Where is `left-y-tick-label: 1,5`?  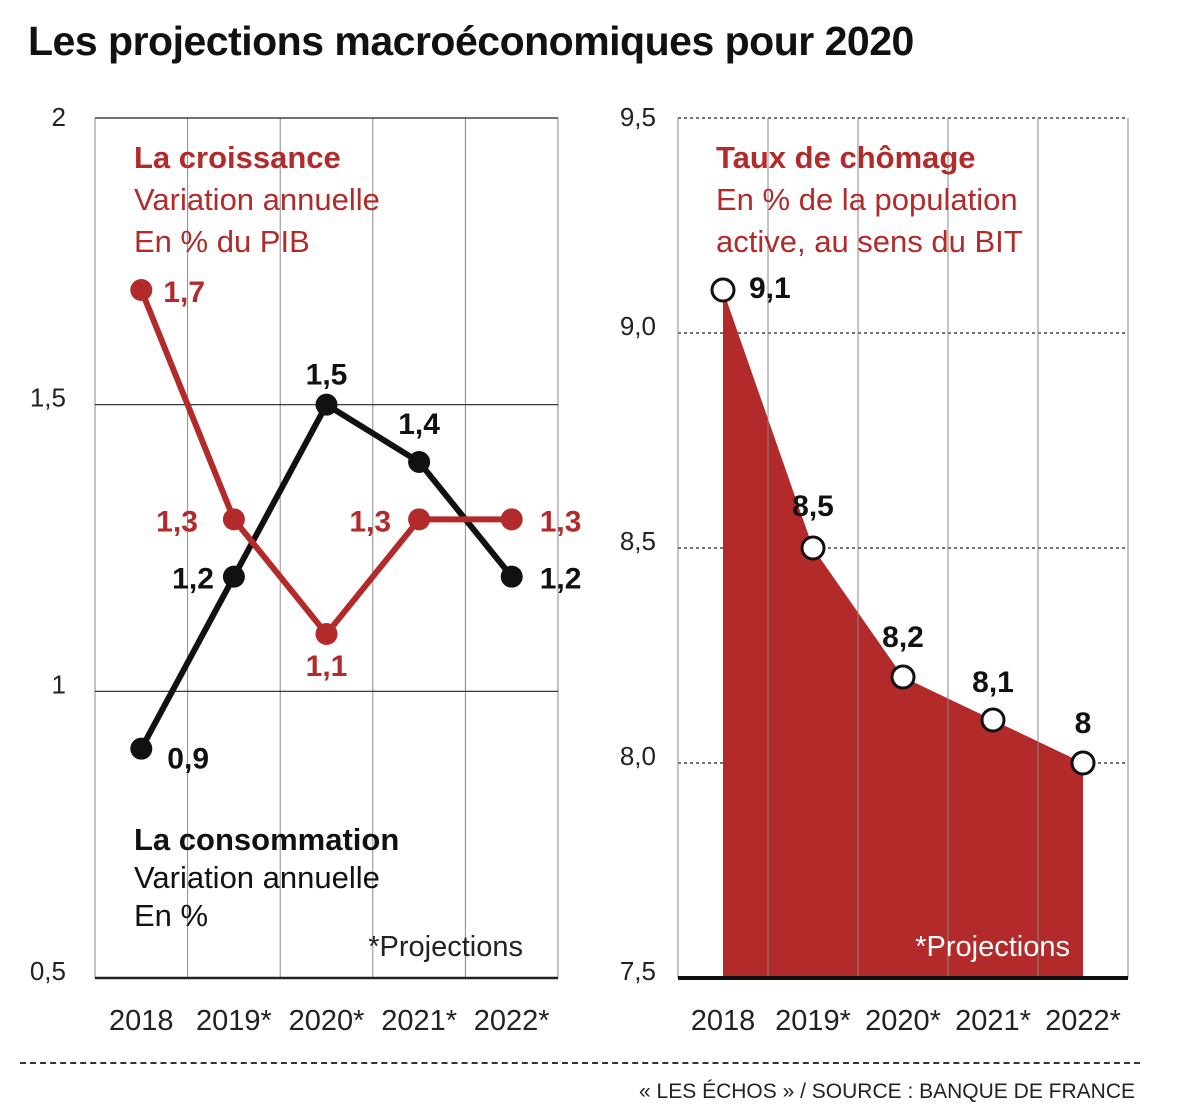
left-y-tick-label: 1,5 is located at coordinates (48, 398).